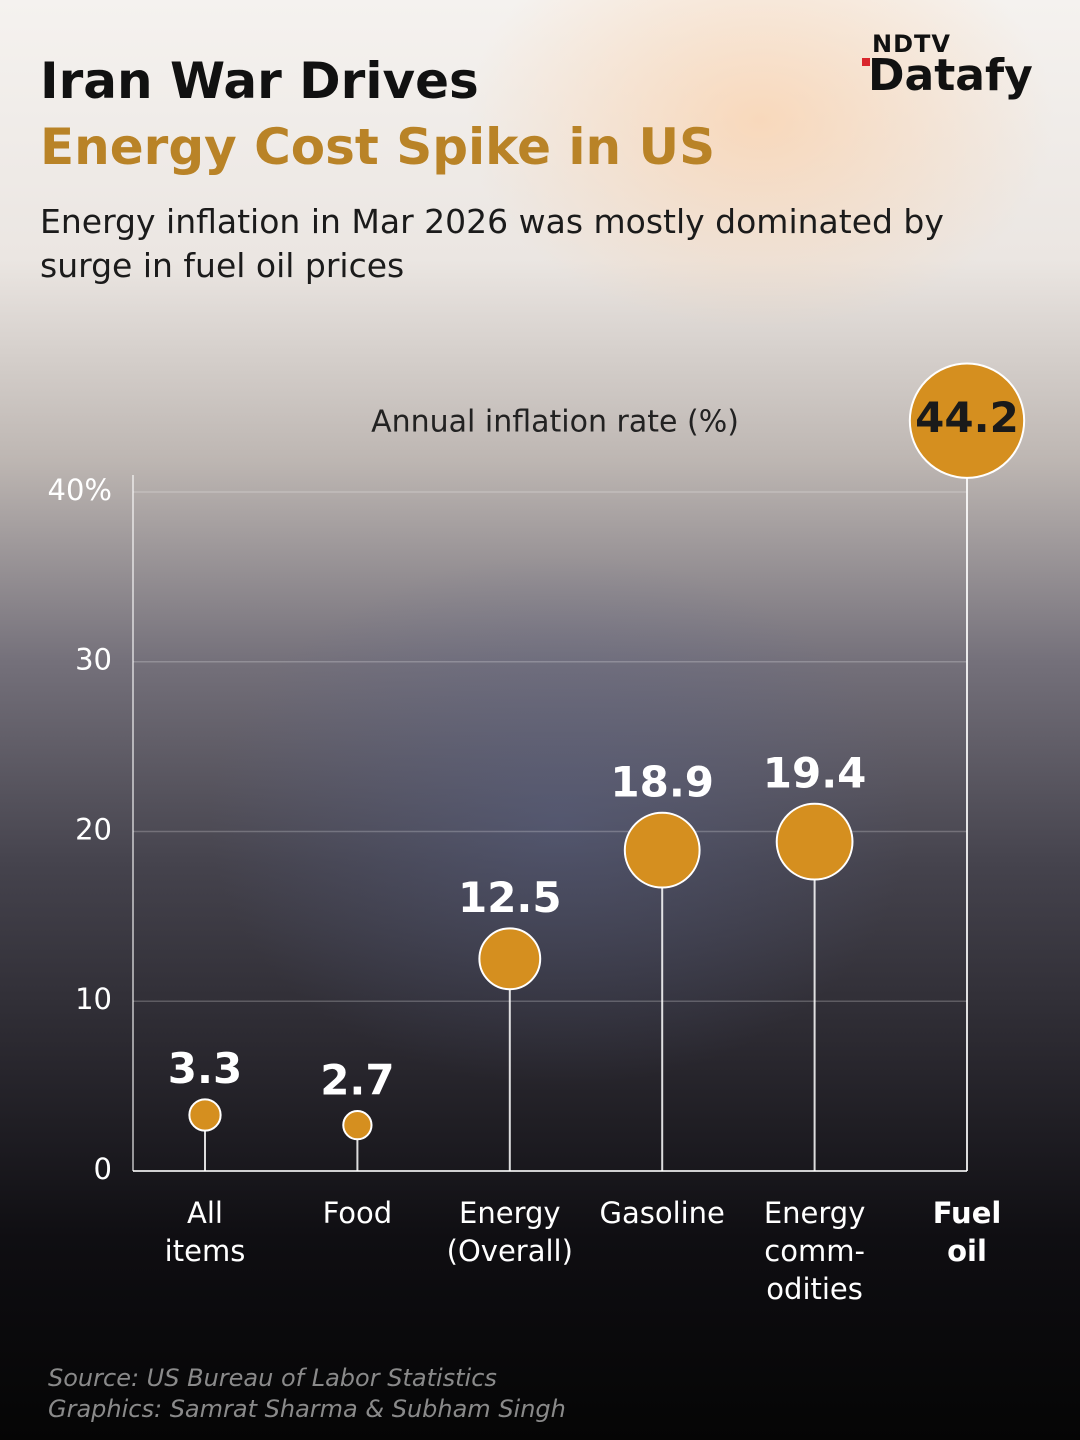 The image size is (1080, 1440). What do you see at coordinates (357, 1213) in the screenshot?
I see `x-tick-label: Food` at bounding box center [357, 1213].